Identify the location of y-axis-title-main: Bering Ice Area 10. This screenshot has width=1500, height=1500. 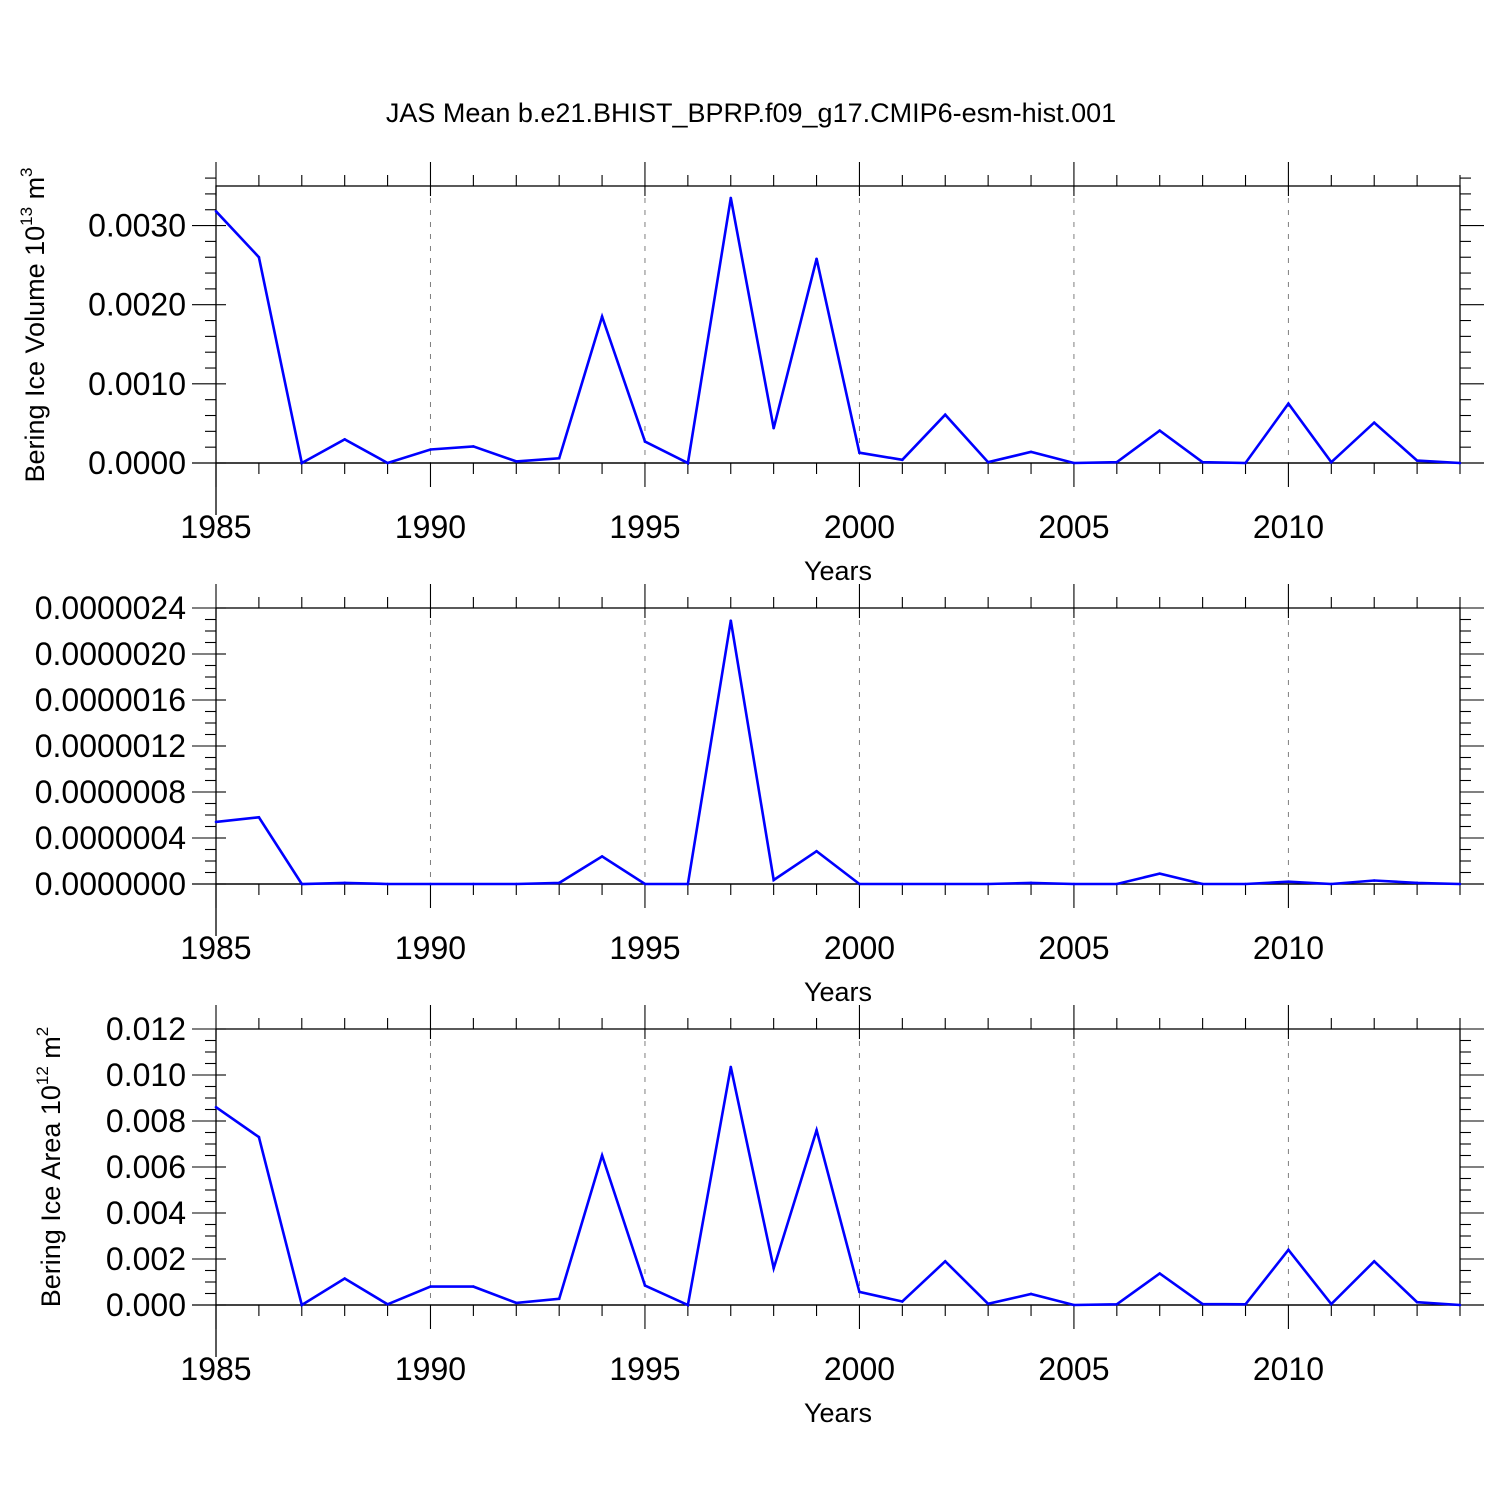
(51, 1196).